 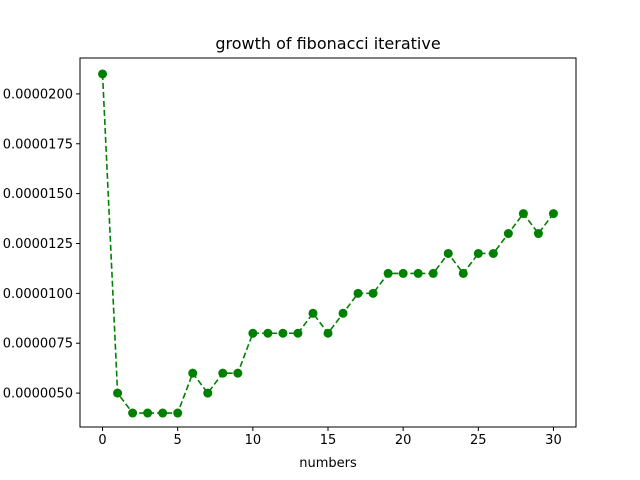 I want to click on x-tick-label: 15, so click(x=328, y=440).